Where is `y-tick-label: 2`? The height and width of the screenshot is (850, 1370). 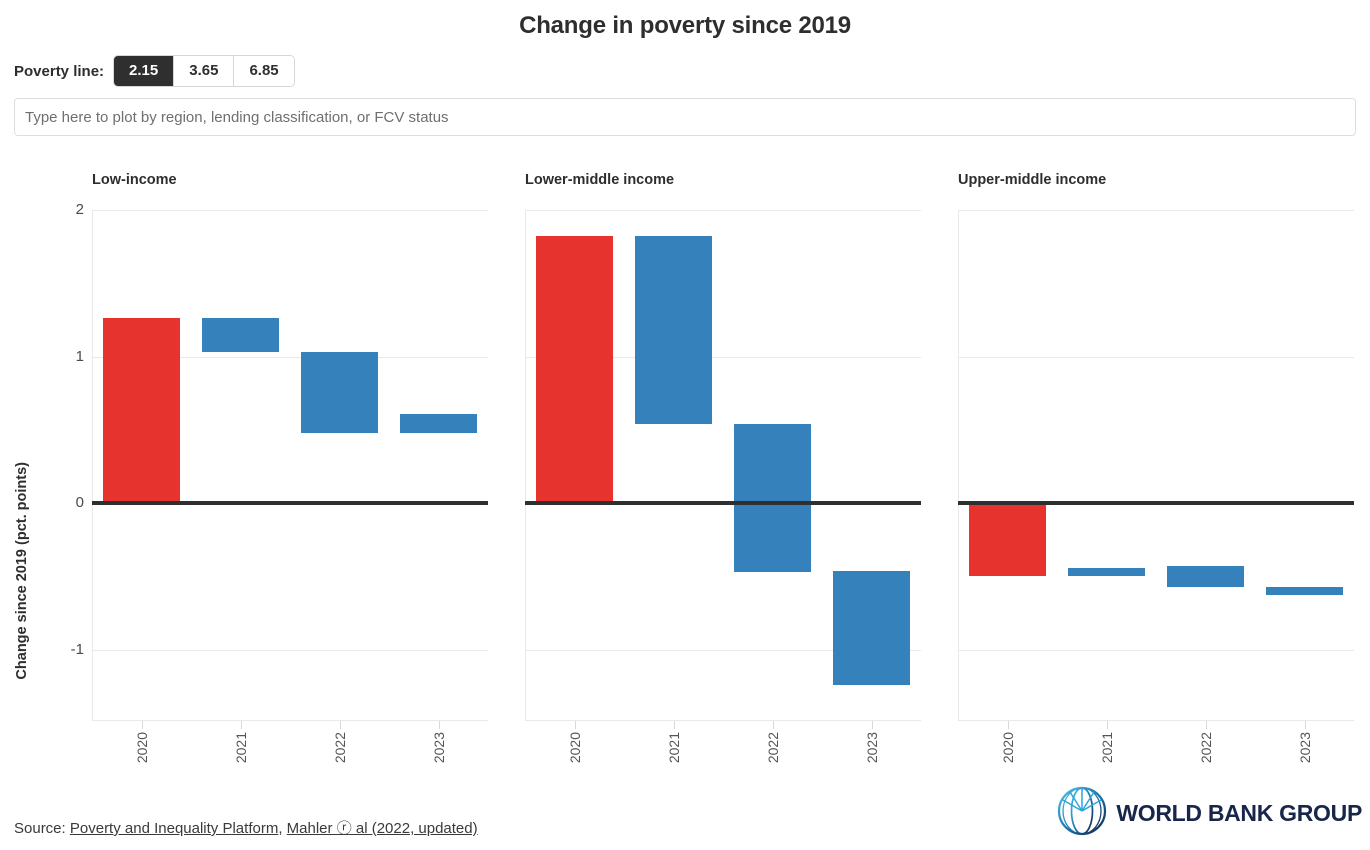 y-tick-label: 2 is located at coordinates (79, 209).